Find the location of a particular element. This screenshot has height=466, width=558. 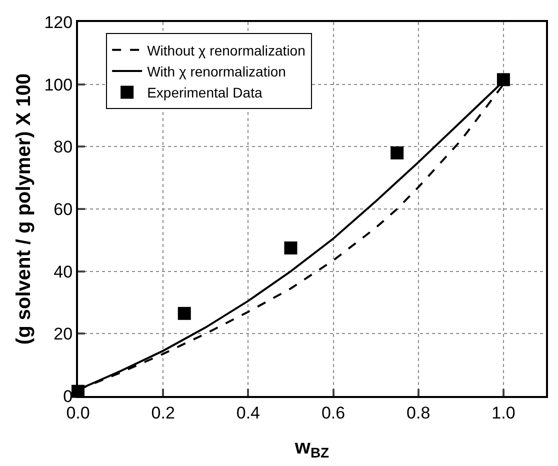

y-axis-title: (g solvent / g polymer) X 100 is located at coordinates (24, 209).